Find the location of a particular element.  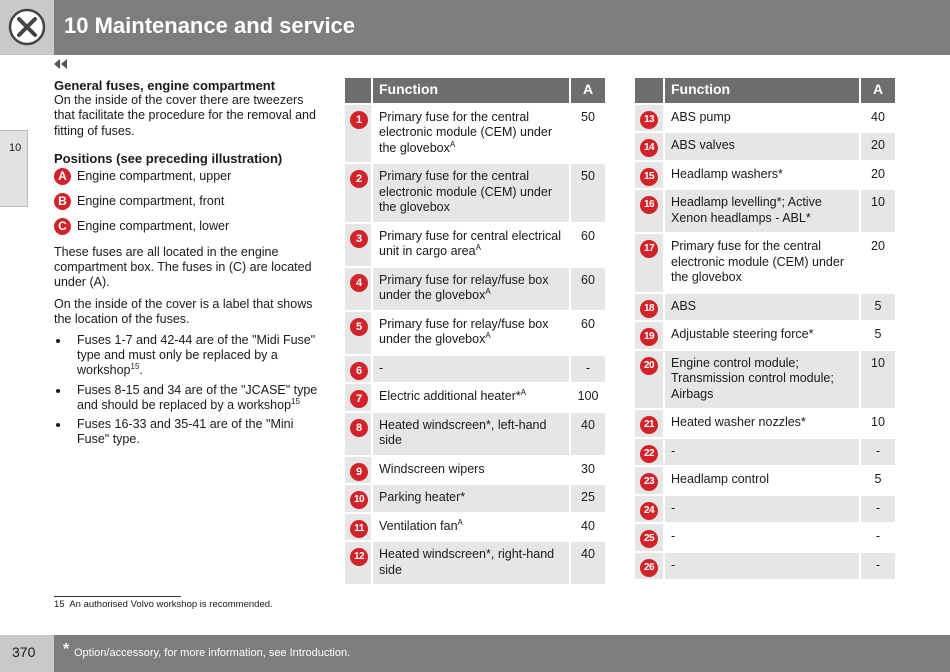

footer-bar is located at coordinates (475, 653).